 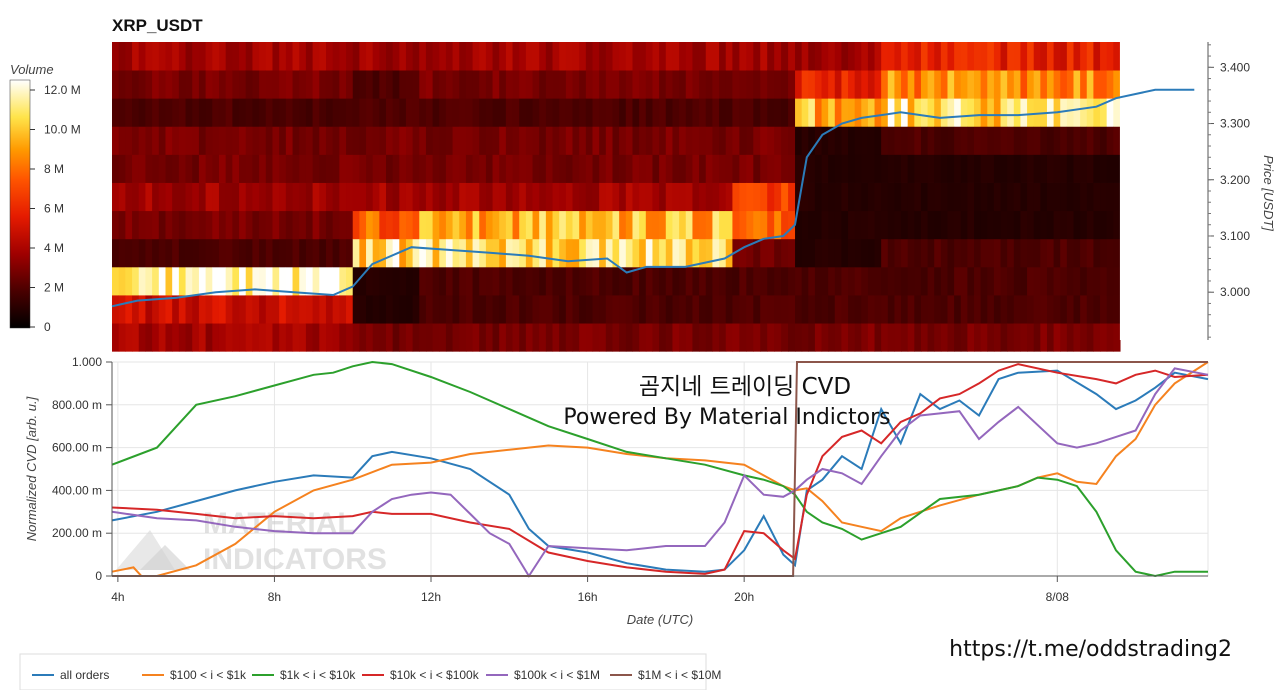 I want to click on legend-box, so click(x=363, y=671).